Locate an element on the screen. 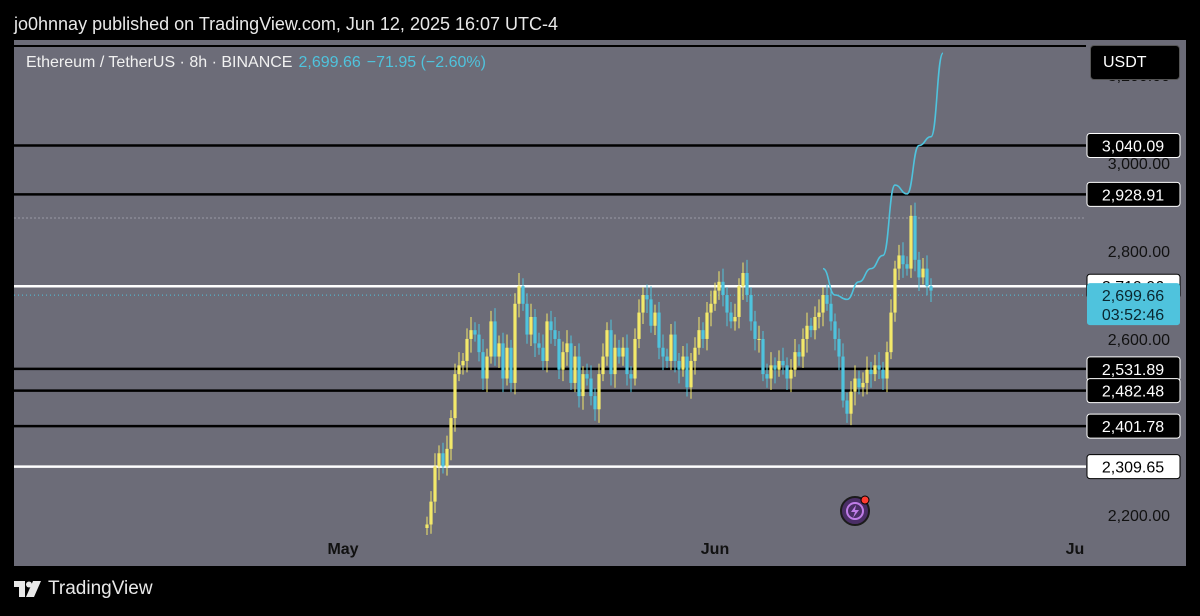  level-price-label: 2,928.91 is located at coordinates (1133, 194).